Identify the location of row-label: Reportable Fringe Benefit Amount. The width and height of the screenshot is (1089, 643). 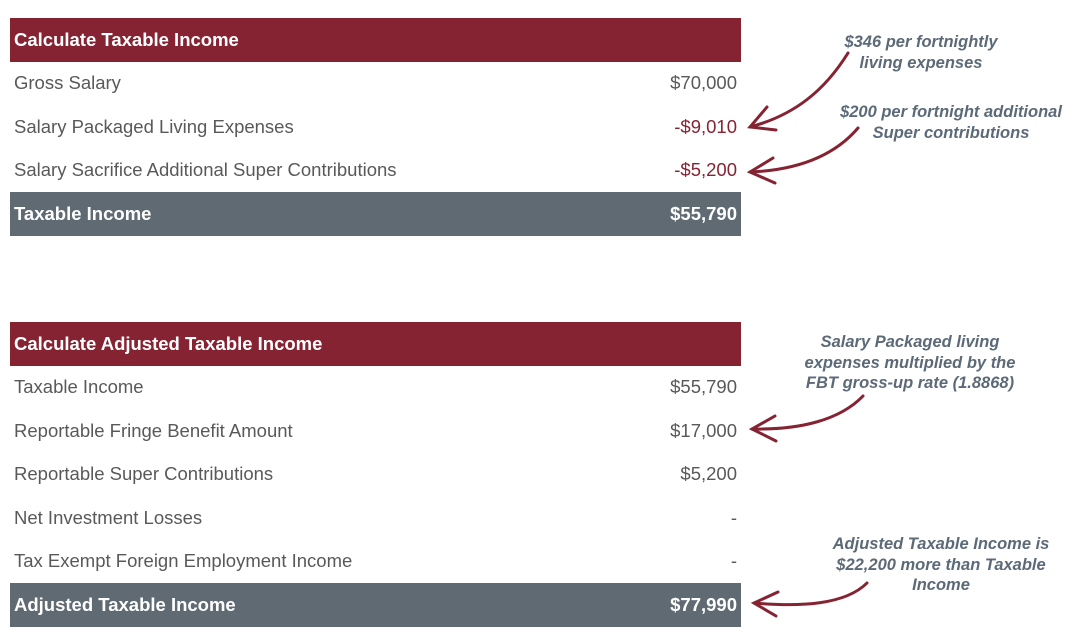
(153, 430).